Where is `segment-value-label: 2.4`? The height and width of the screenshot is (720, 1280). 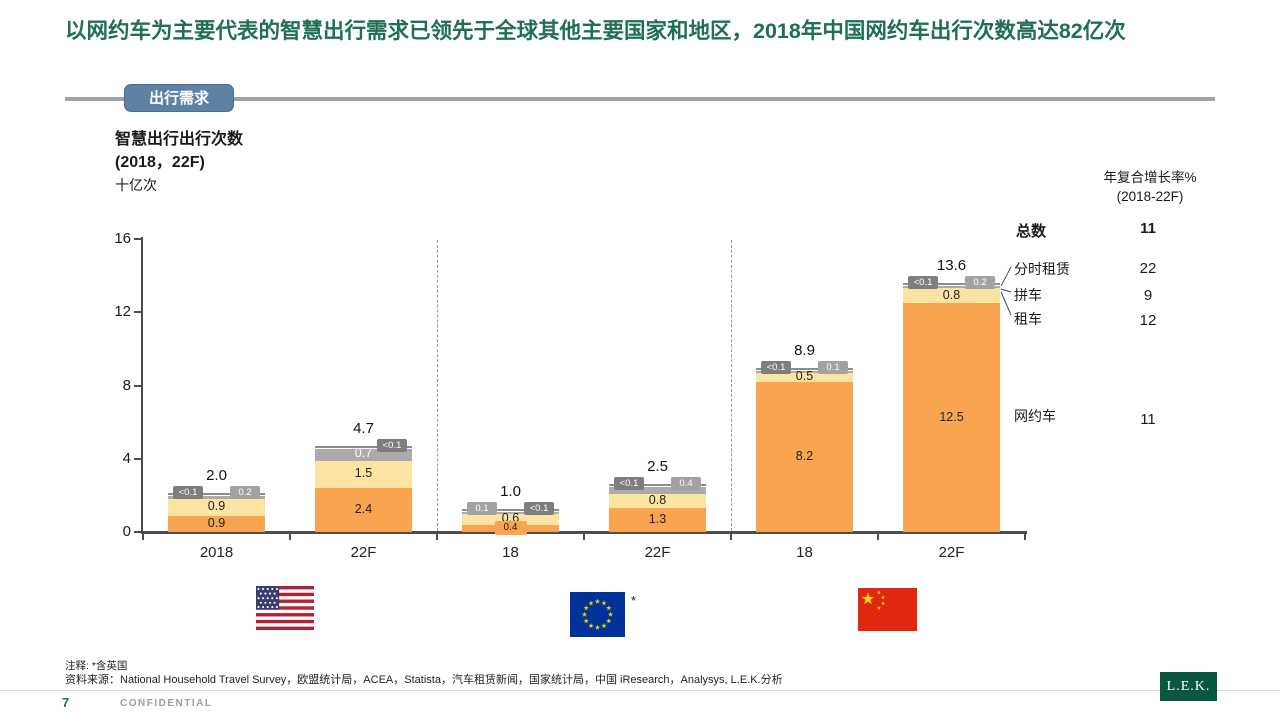 segment-value-label: 2.4 is located at coordinates (363, 509).